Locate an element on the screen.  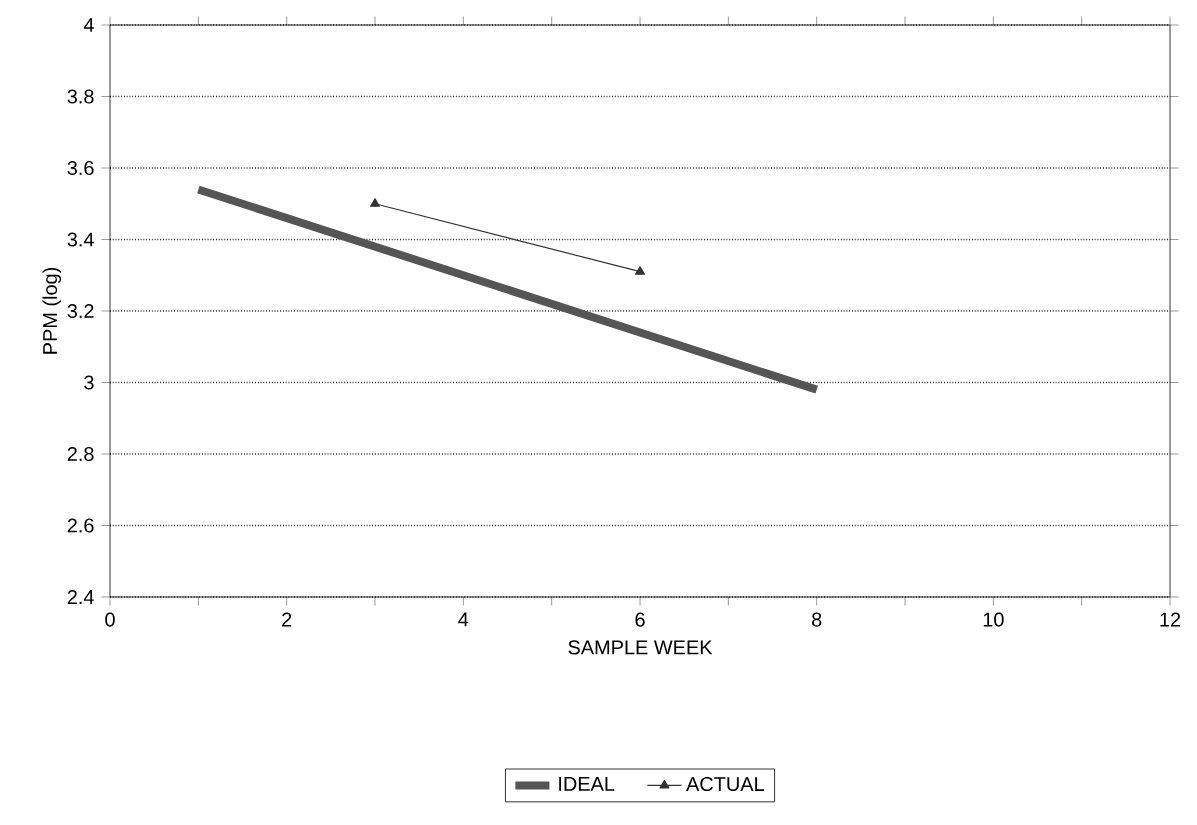
y-tick-label: 2.6 is located at coordinates (80, 525).